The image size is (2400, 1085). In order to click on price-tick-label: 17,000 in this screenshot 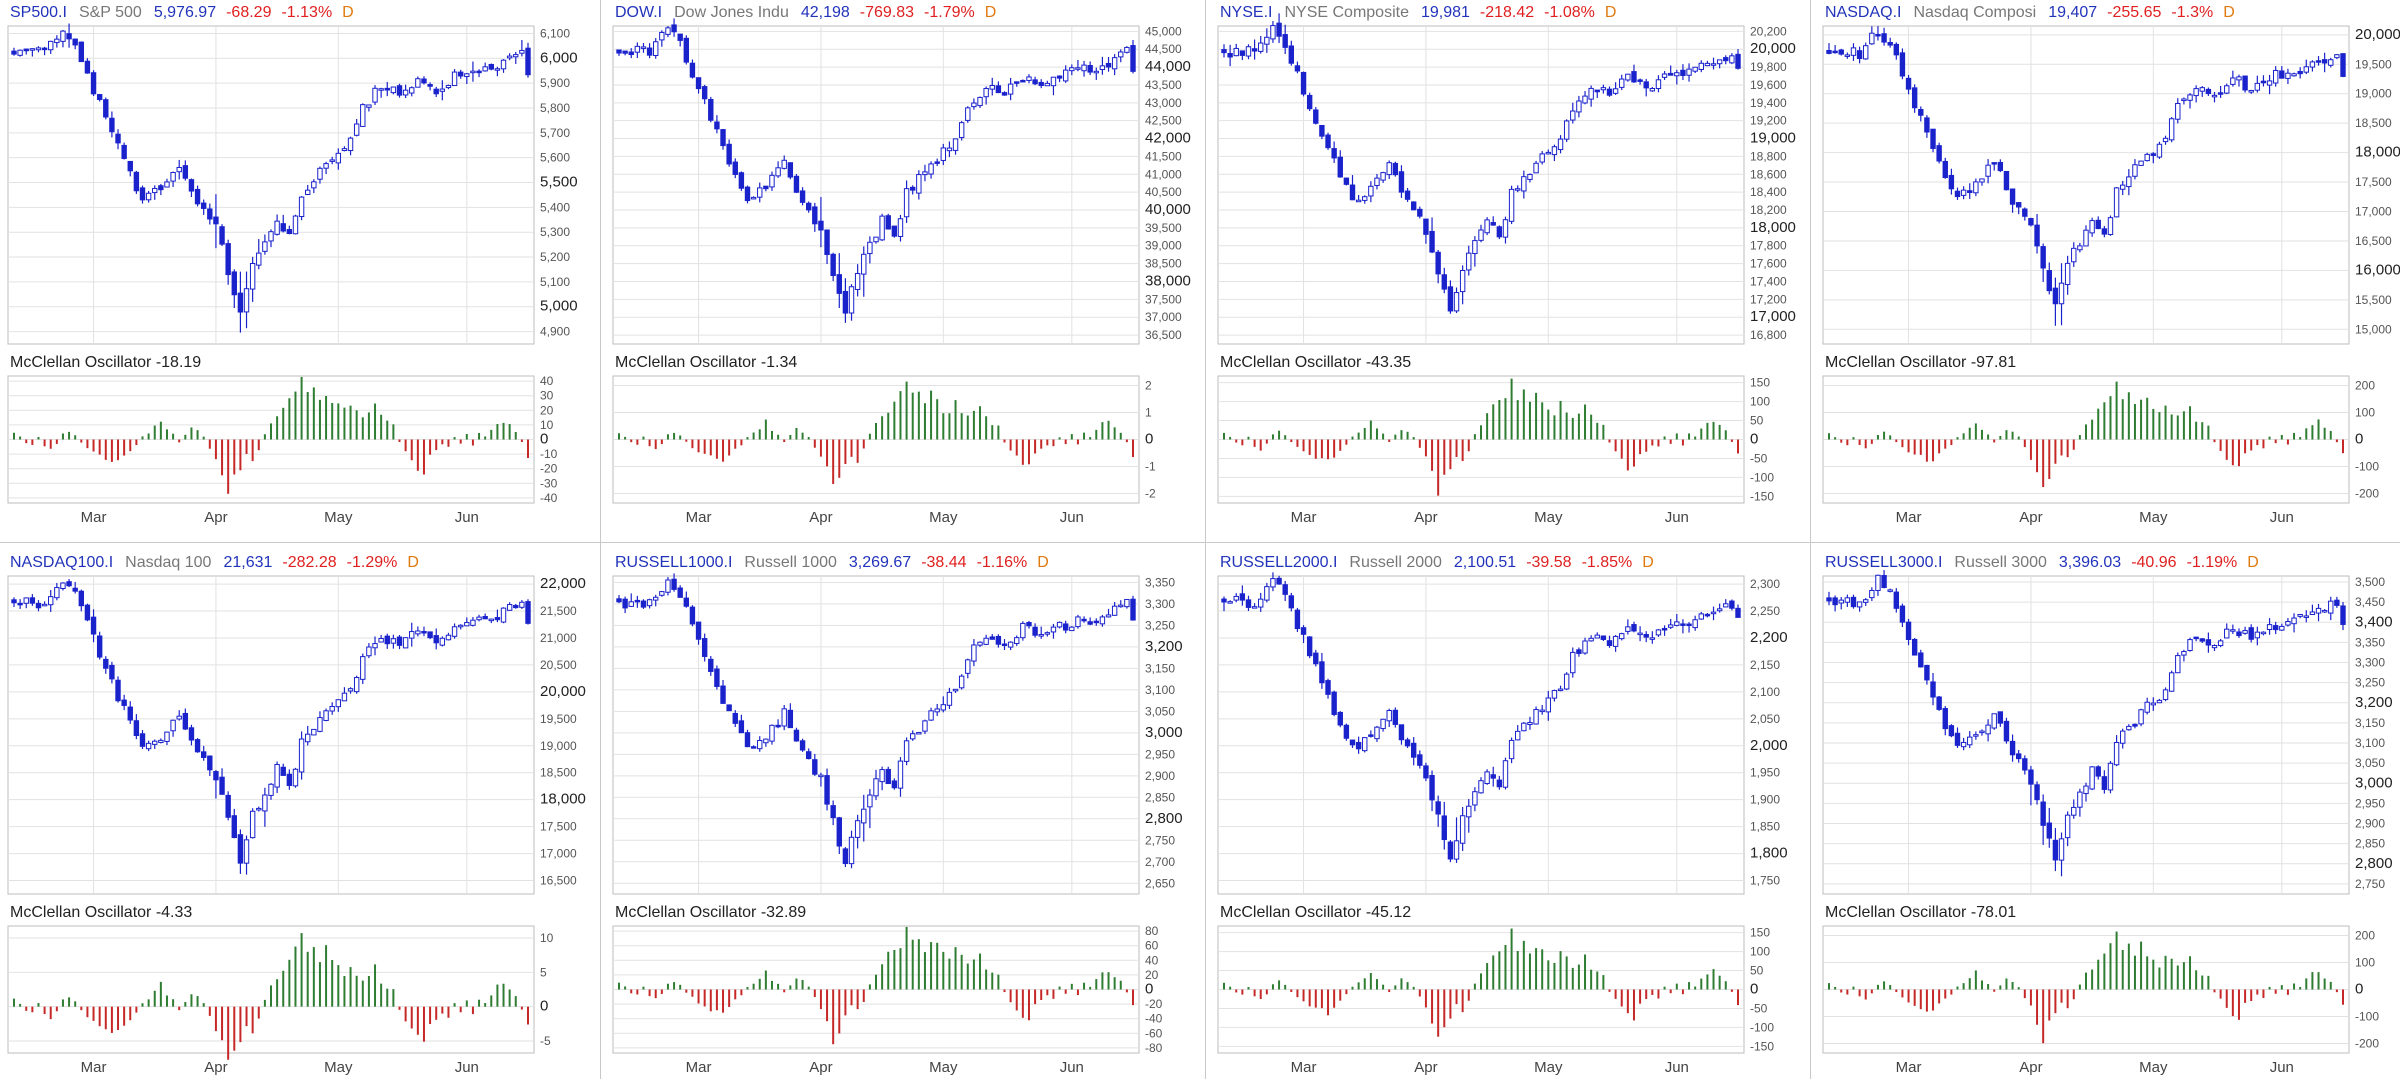, I will do `click(558, 854)`.